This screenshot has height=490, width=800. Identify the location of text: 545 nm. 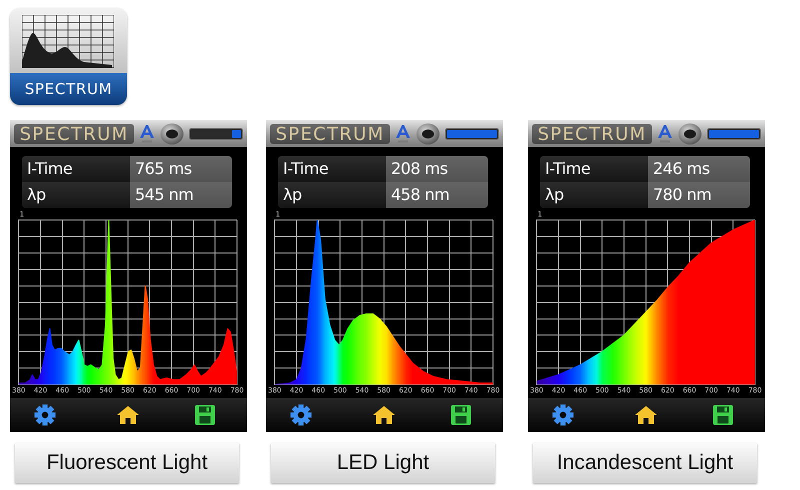
(164, 194).